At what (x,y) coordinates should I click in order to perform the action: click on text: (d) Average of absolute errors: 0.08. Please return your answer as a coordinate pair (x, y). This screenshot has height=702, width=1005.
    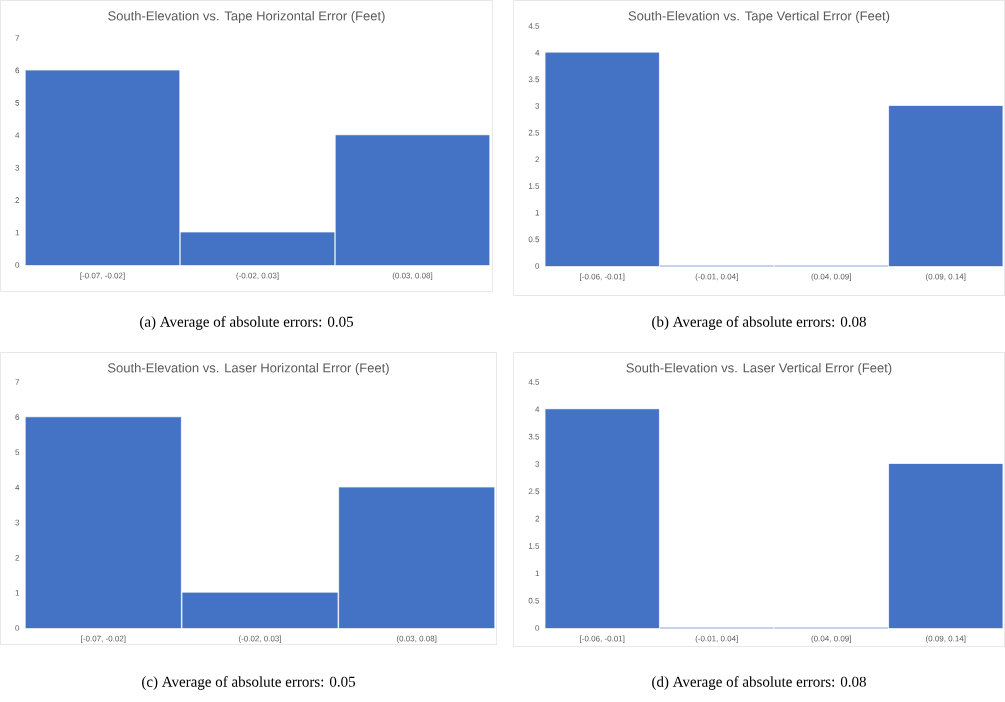
    Looking at the image, I should click on (759, 683).